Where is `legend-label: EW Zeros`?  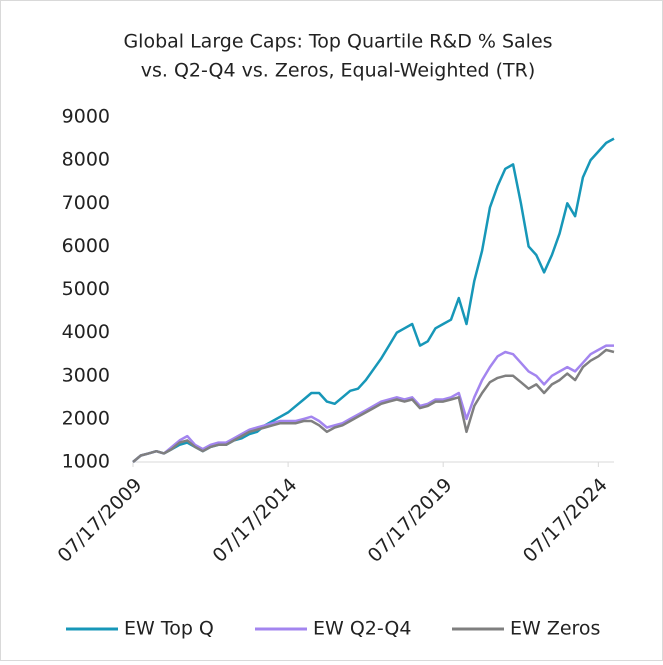
legend-label: EW Zeros is located at coordinates (555, 629).